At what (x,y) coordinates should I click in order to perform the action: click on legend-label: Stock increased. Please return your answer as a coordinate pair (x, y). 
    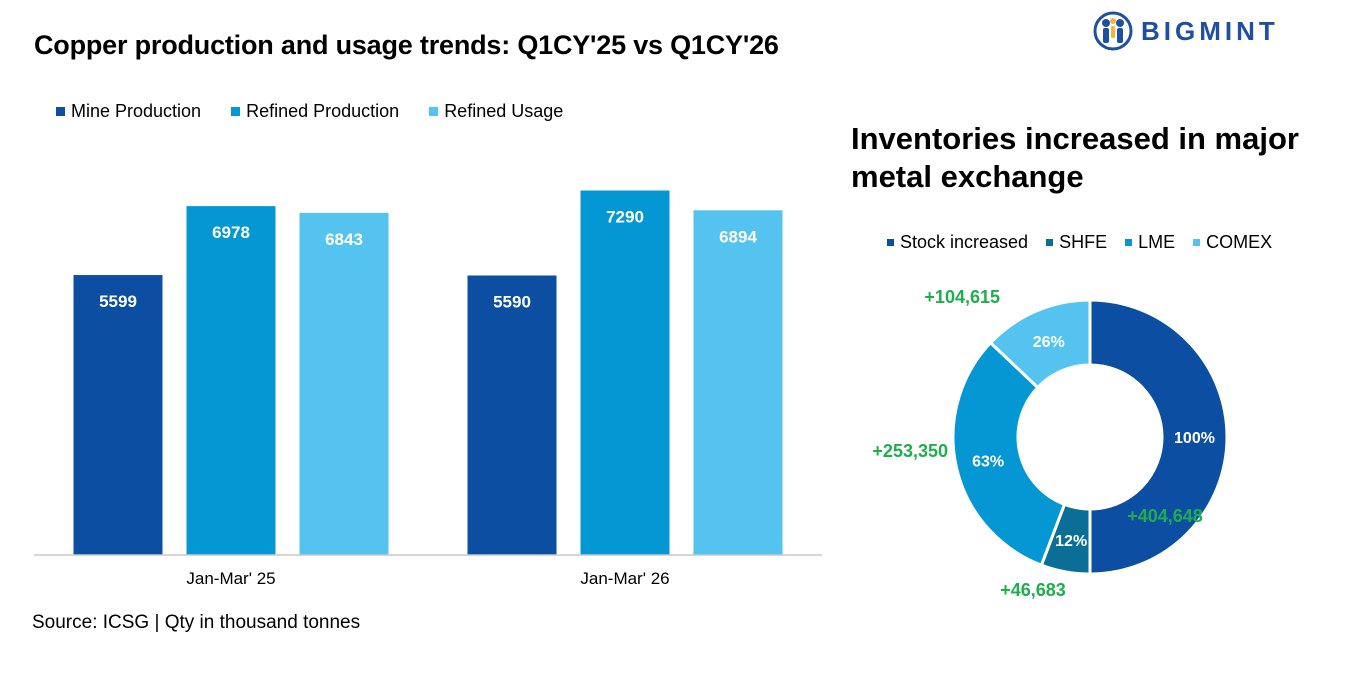
    Looking at the image, I should click on (964, 242).